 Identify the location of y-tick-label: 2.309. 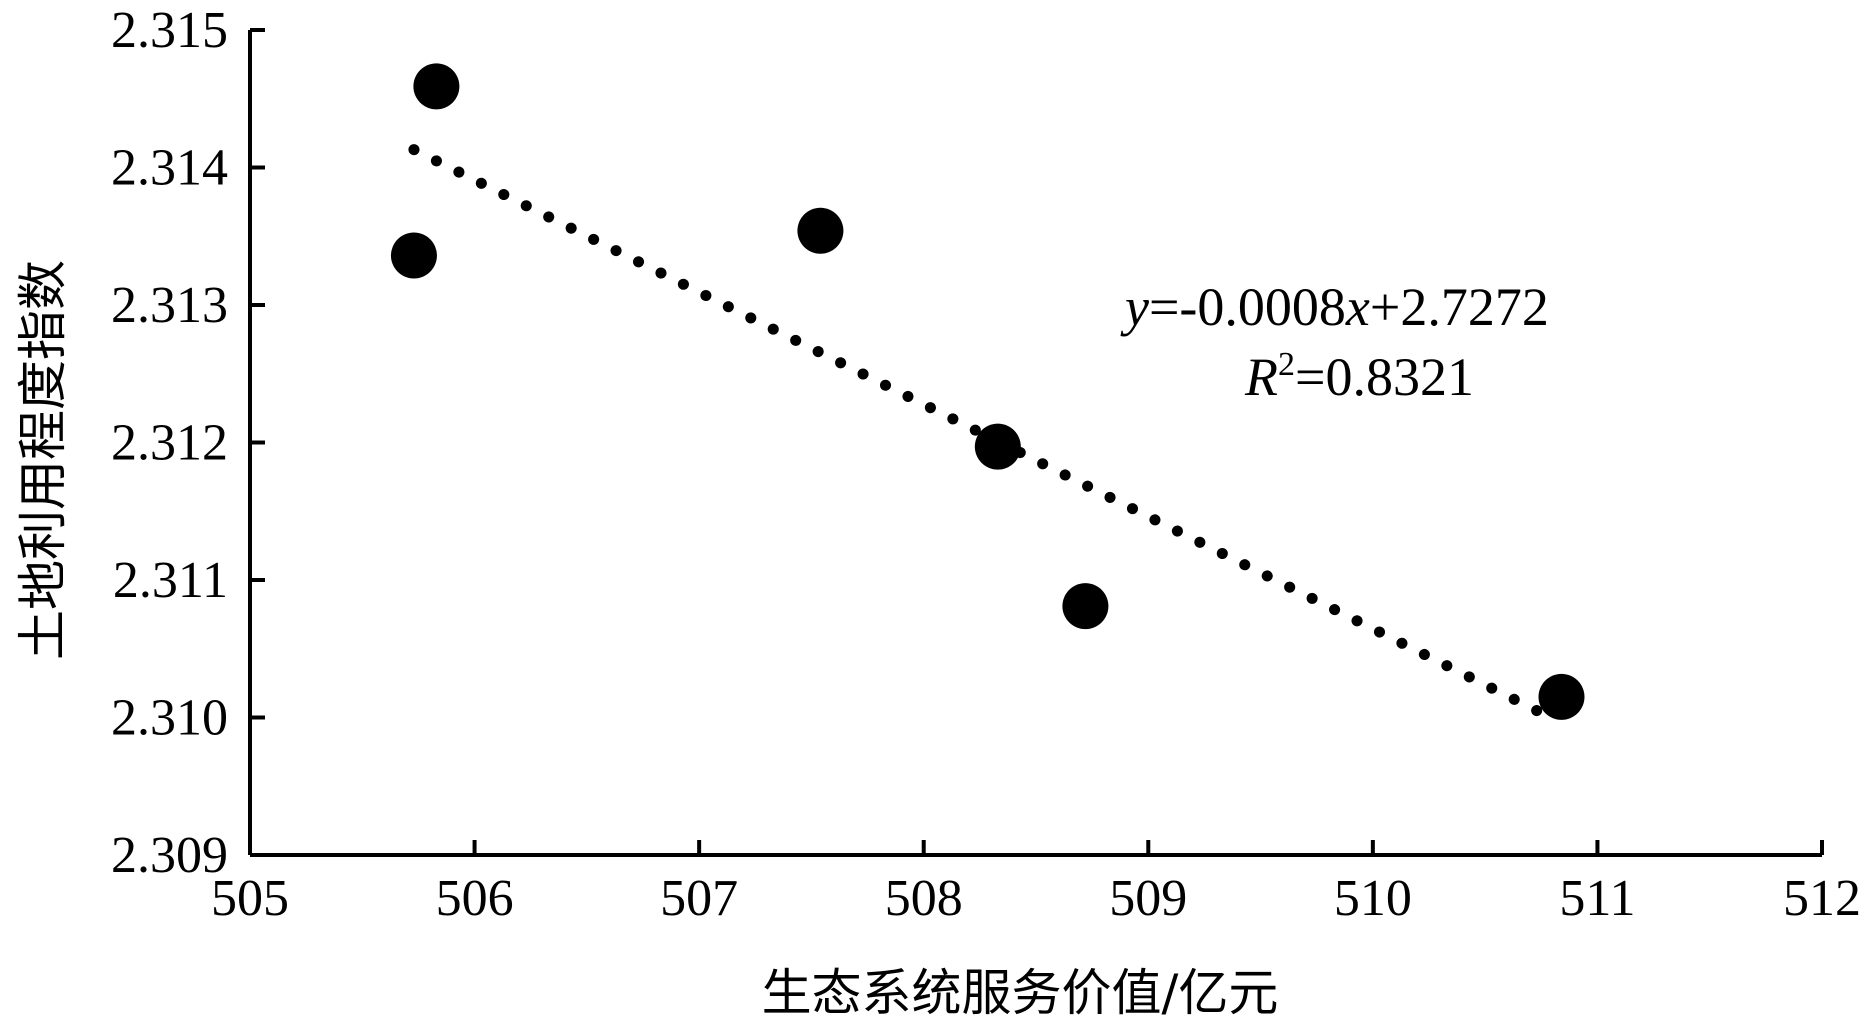
(169, 855).